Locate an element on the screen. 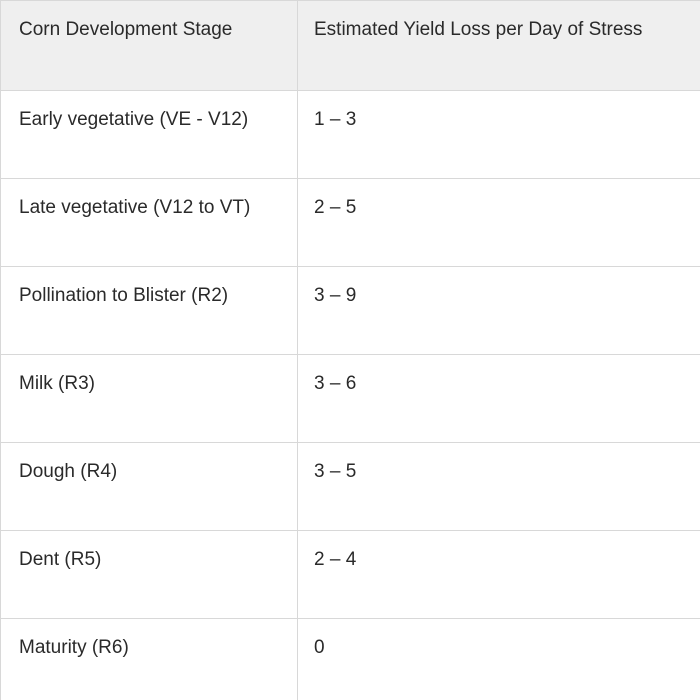 The image size is (700, 700). table-row: Early vegetative (VE - V12) 1 – 3 is located at coordinates (350, 134).